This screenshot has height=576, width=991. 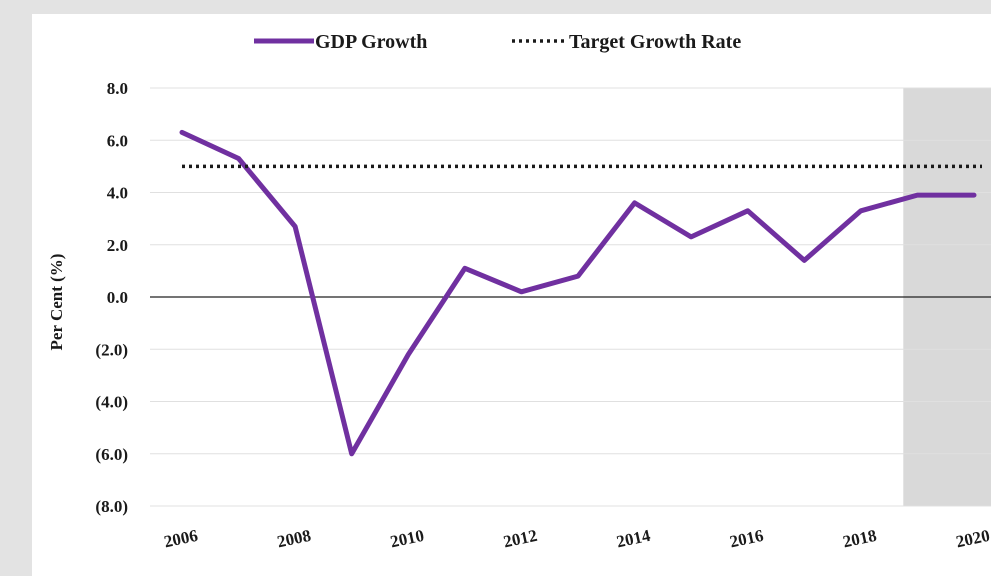 What do you see at coordinates (117, 245) in the screenshot?
I see `y-tick-label: 2.0` at bounding box center [117, 245].